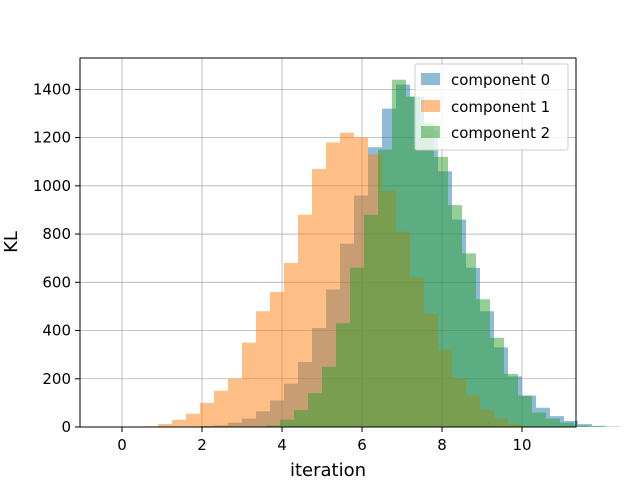 The image size is (640, 480). Describe the element at coordinates (122, 445) in the screenshot. I see `x-tick-label: 0` at that location.